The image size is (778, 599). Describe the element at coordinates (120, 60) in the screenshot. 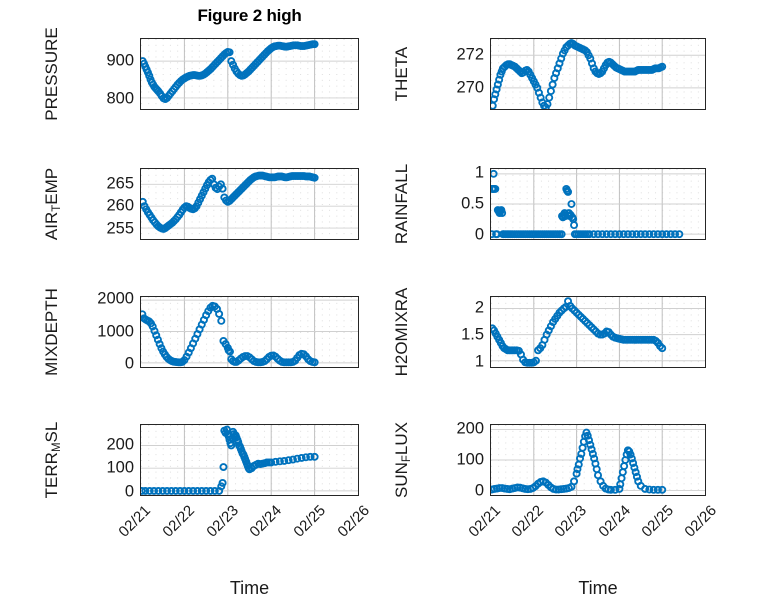

I see `y-tick-label: 900` at that location.